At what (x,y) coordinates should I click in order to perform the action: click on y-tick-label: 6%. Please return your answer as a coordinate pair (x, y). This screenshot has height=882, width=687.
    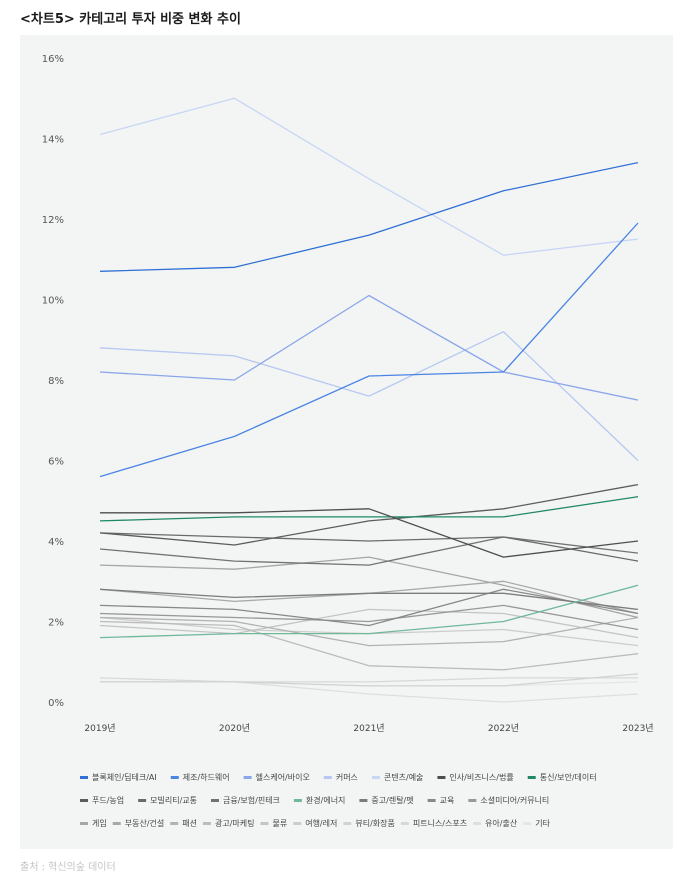
    Looking at the image, I should click on (56, 462).